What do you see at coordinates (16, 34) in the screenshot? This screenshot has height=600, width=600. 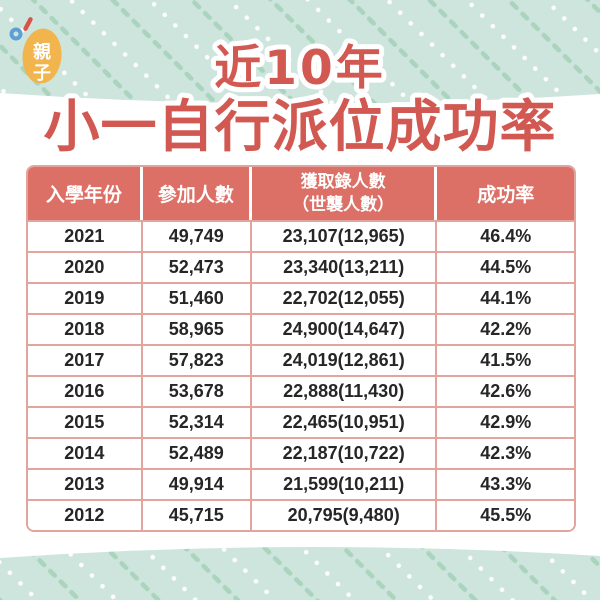 I see `logo-ring-icon` at bounding box center [16, 34].